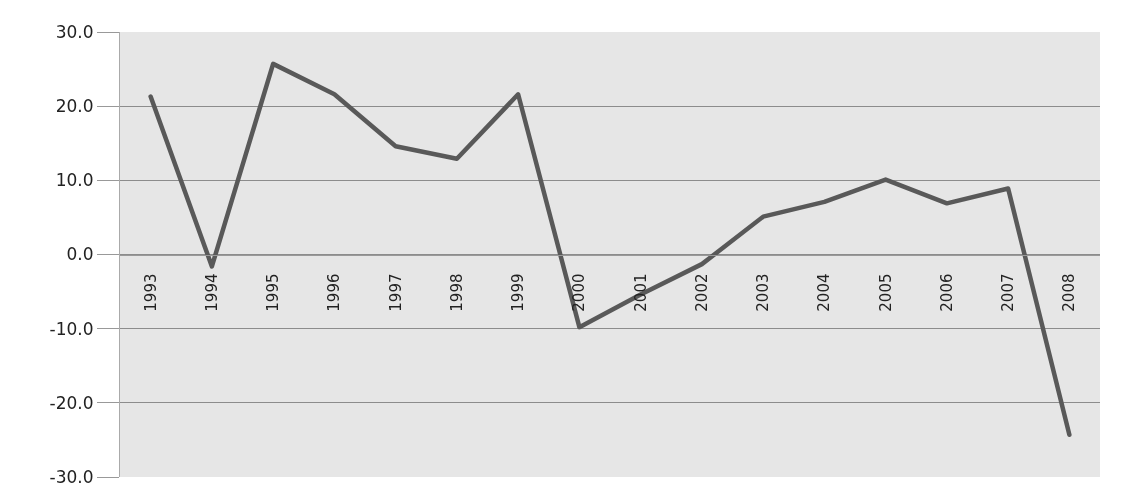  What do you see at coordinates (885, 292) in the screenshot?
I see `x-tick-label: 2005` at bounding box center [885, 292].